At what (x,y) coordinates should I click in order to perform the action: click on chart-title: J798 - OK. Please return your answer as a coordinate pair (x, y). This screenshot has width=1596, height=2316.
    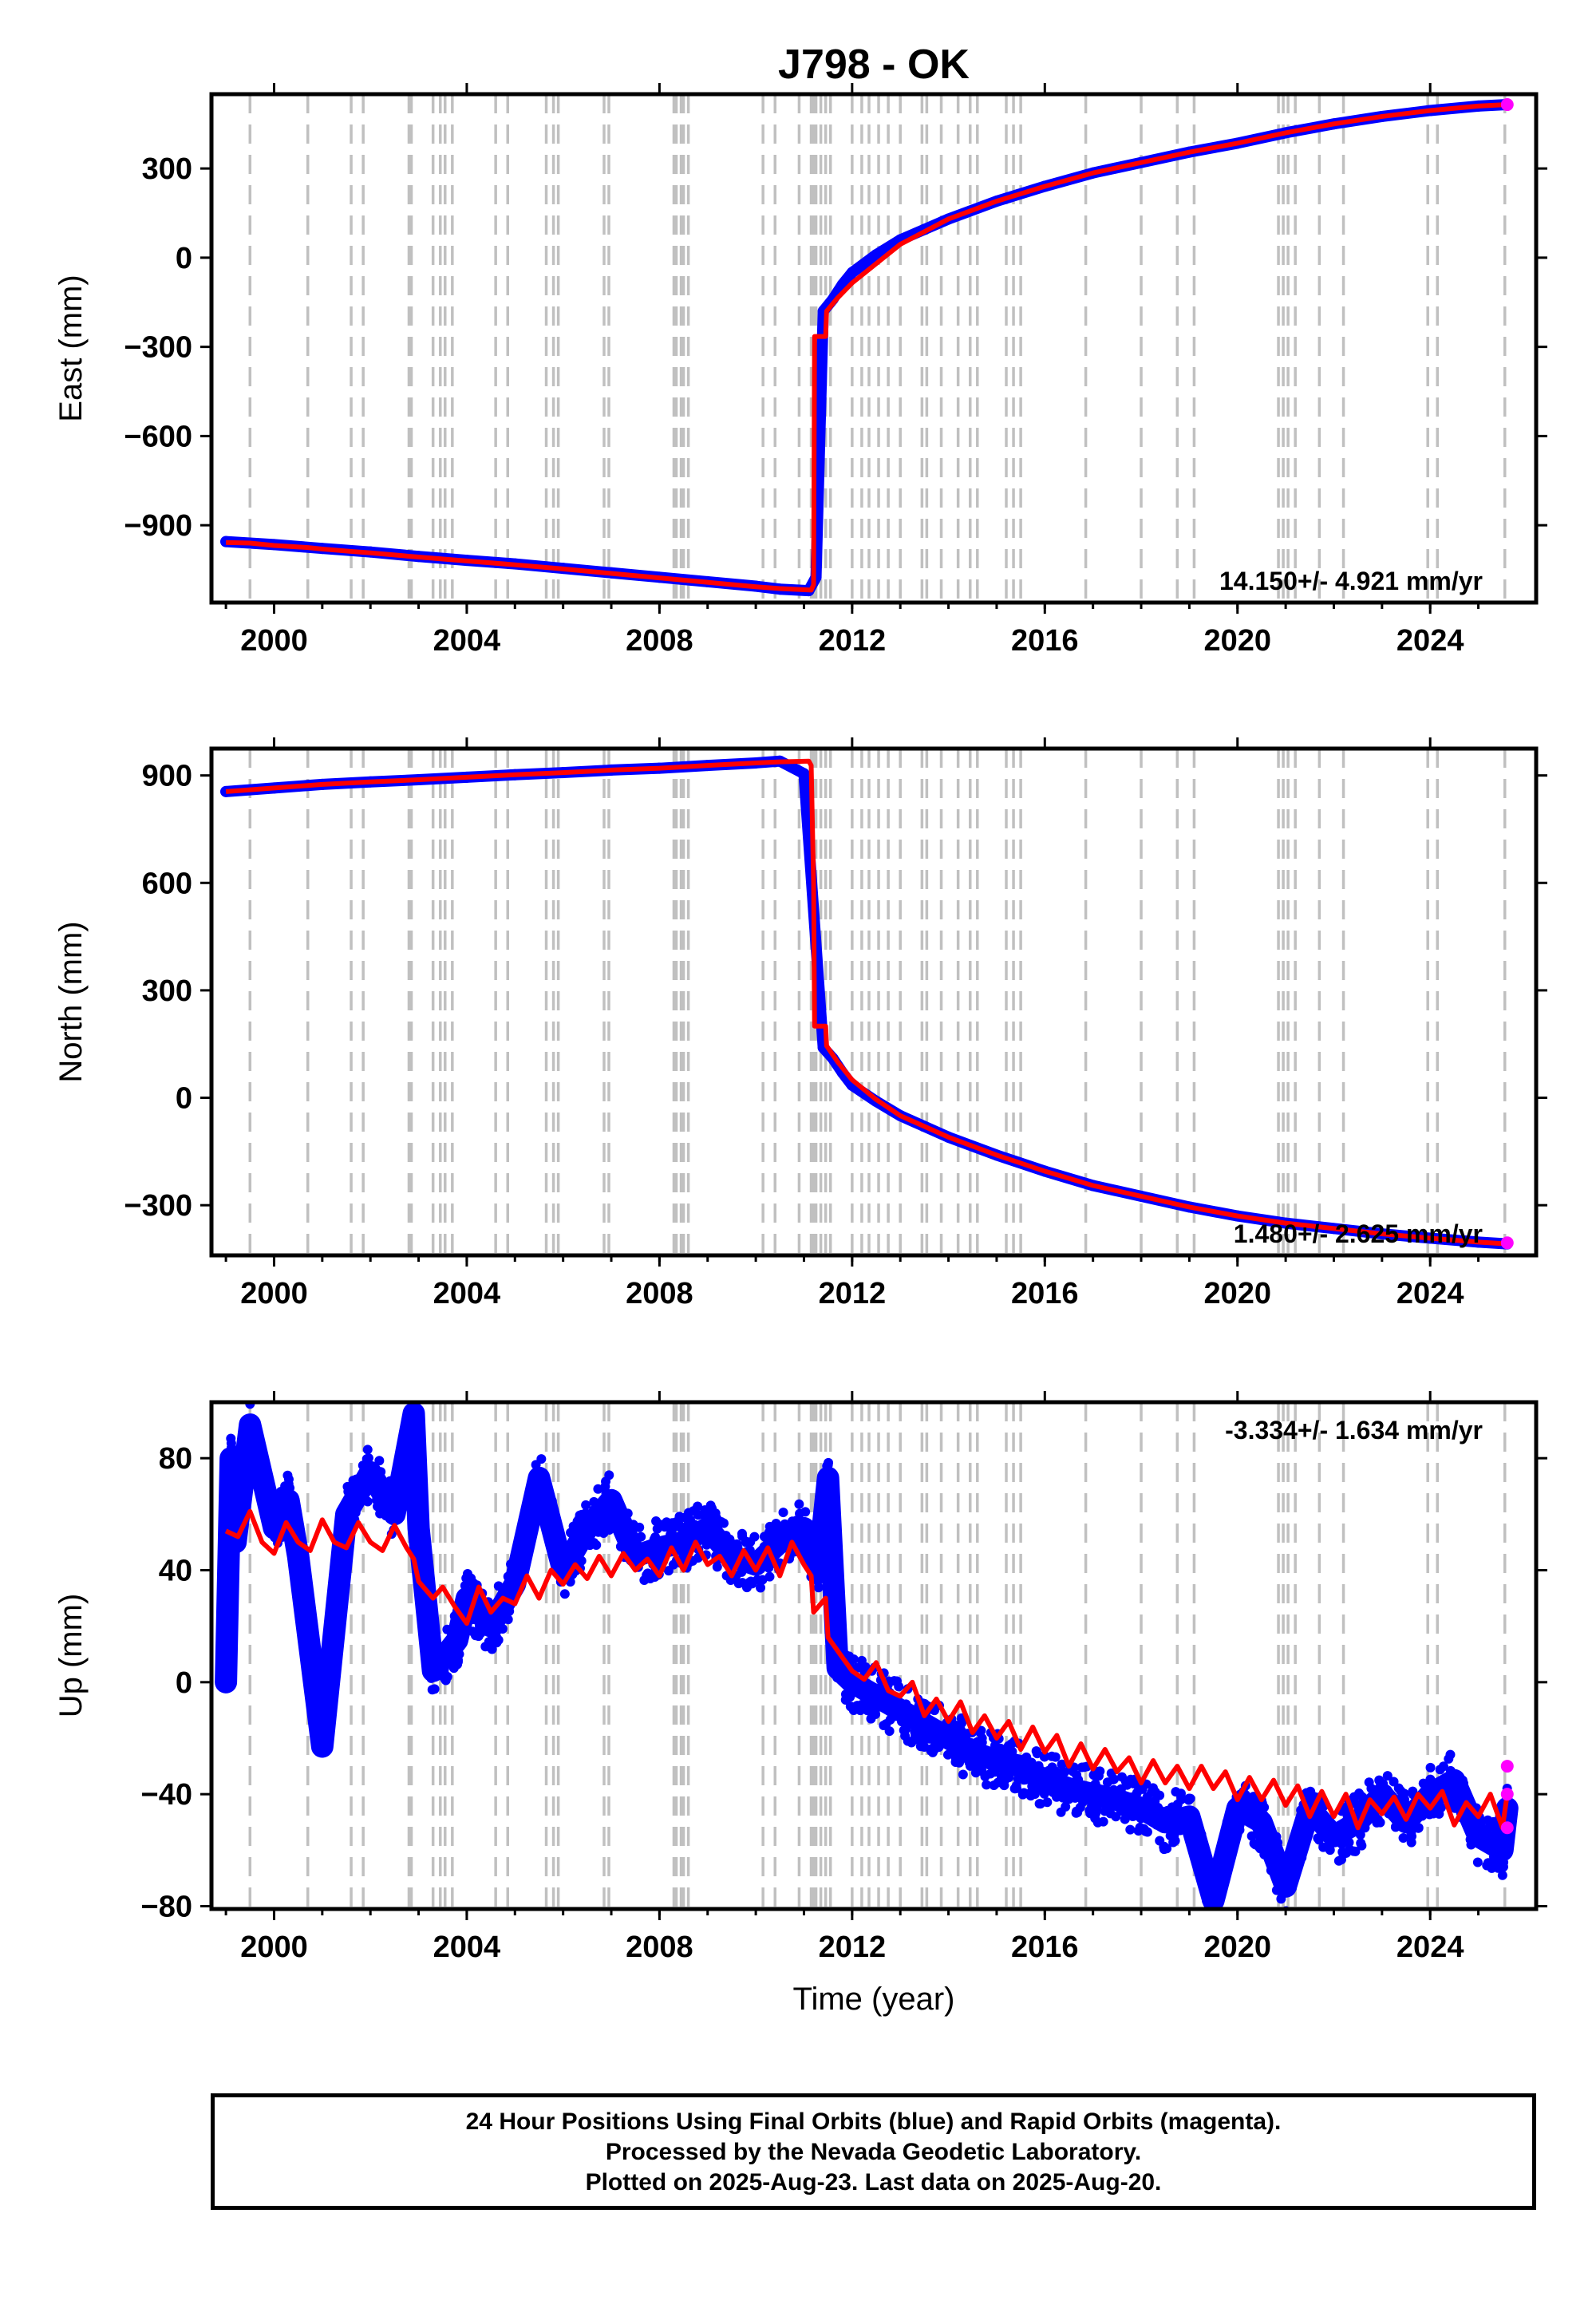
    Looking at the image, I should click on (874, 64).